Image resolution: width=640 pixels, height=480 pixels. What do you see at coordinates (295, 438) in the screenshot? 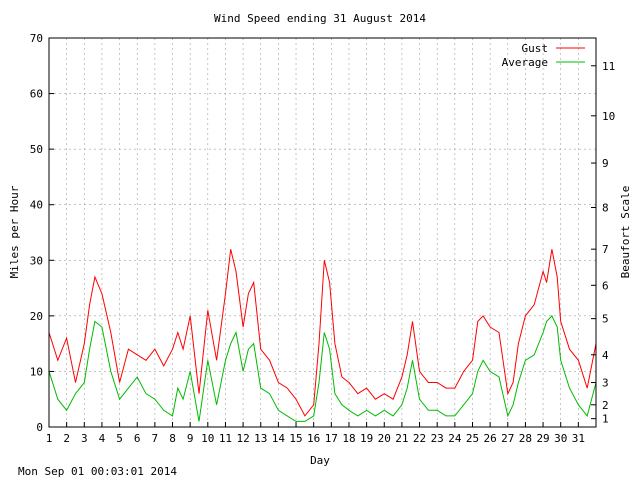
I see `x-tick-label: 15` at bounding box center [295, 438].